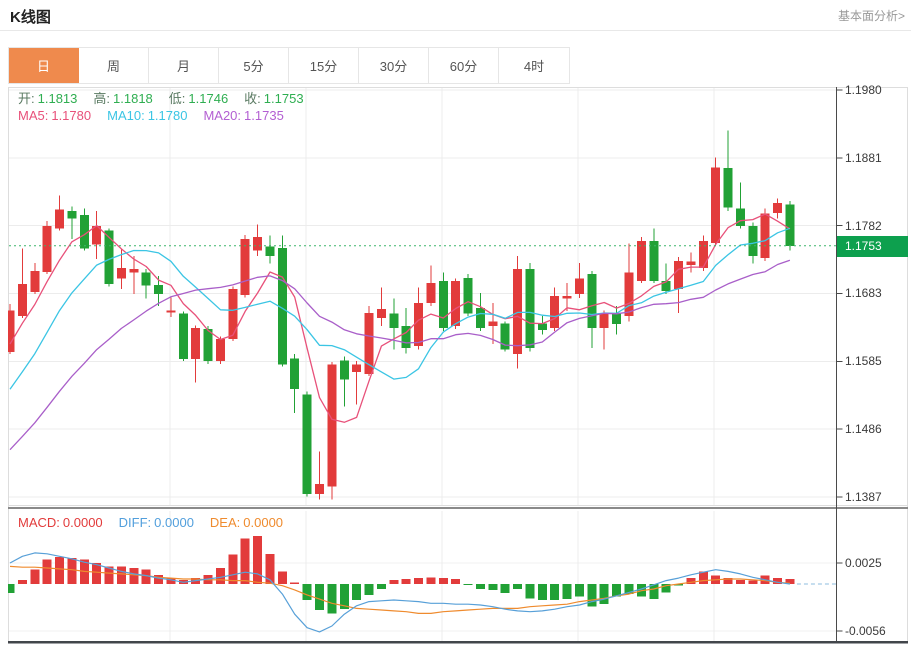 The height and width of the screenshot is (645, 911). I want to click on axis-tick-label: 1.1881, so click(863, 157).